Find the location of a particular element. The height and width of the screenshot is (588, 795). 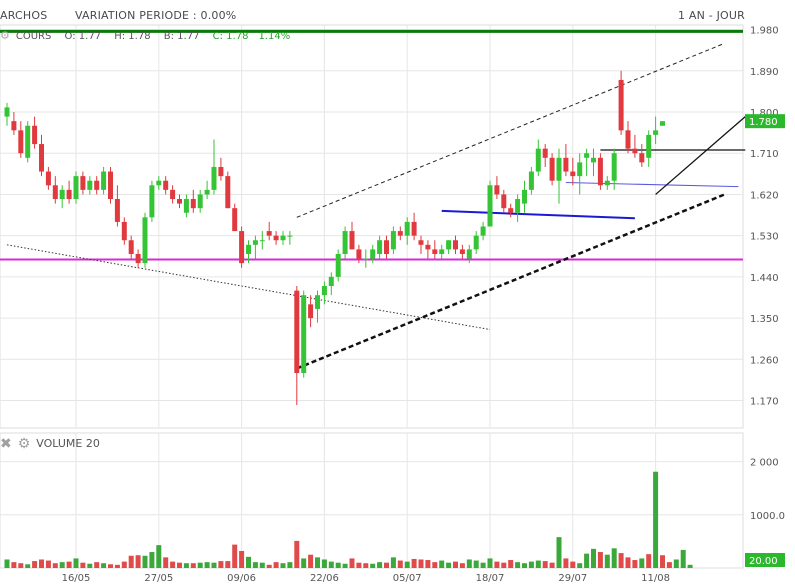

value-tags: 1.780 20.00 is located at coordinates (765, 340).